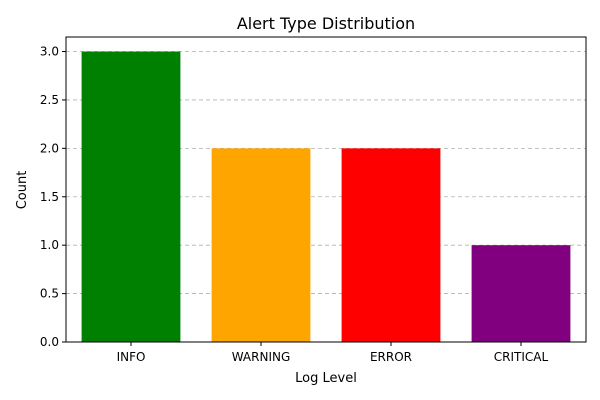 This screenshot has width=600, height=400. What do you see at coordinates (261, 245) in the screenshot?
I see `bar-warning` at bounding box center [261, 245].